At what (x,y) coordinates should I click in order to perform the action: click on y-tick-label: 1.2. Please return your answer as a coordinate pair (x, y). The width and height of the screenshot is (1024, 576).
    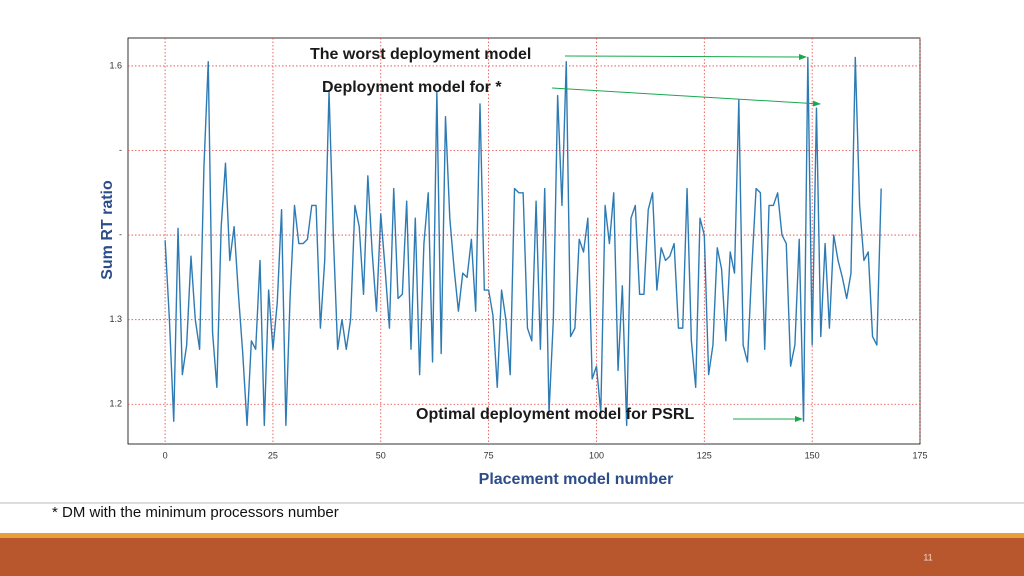
    Looking at the image, I should click on (115, 404).